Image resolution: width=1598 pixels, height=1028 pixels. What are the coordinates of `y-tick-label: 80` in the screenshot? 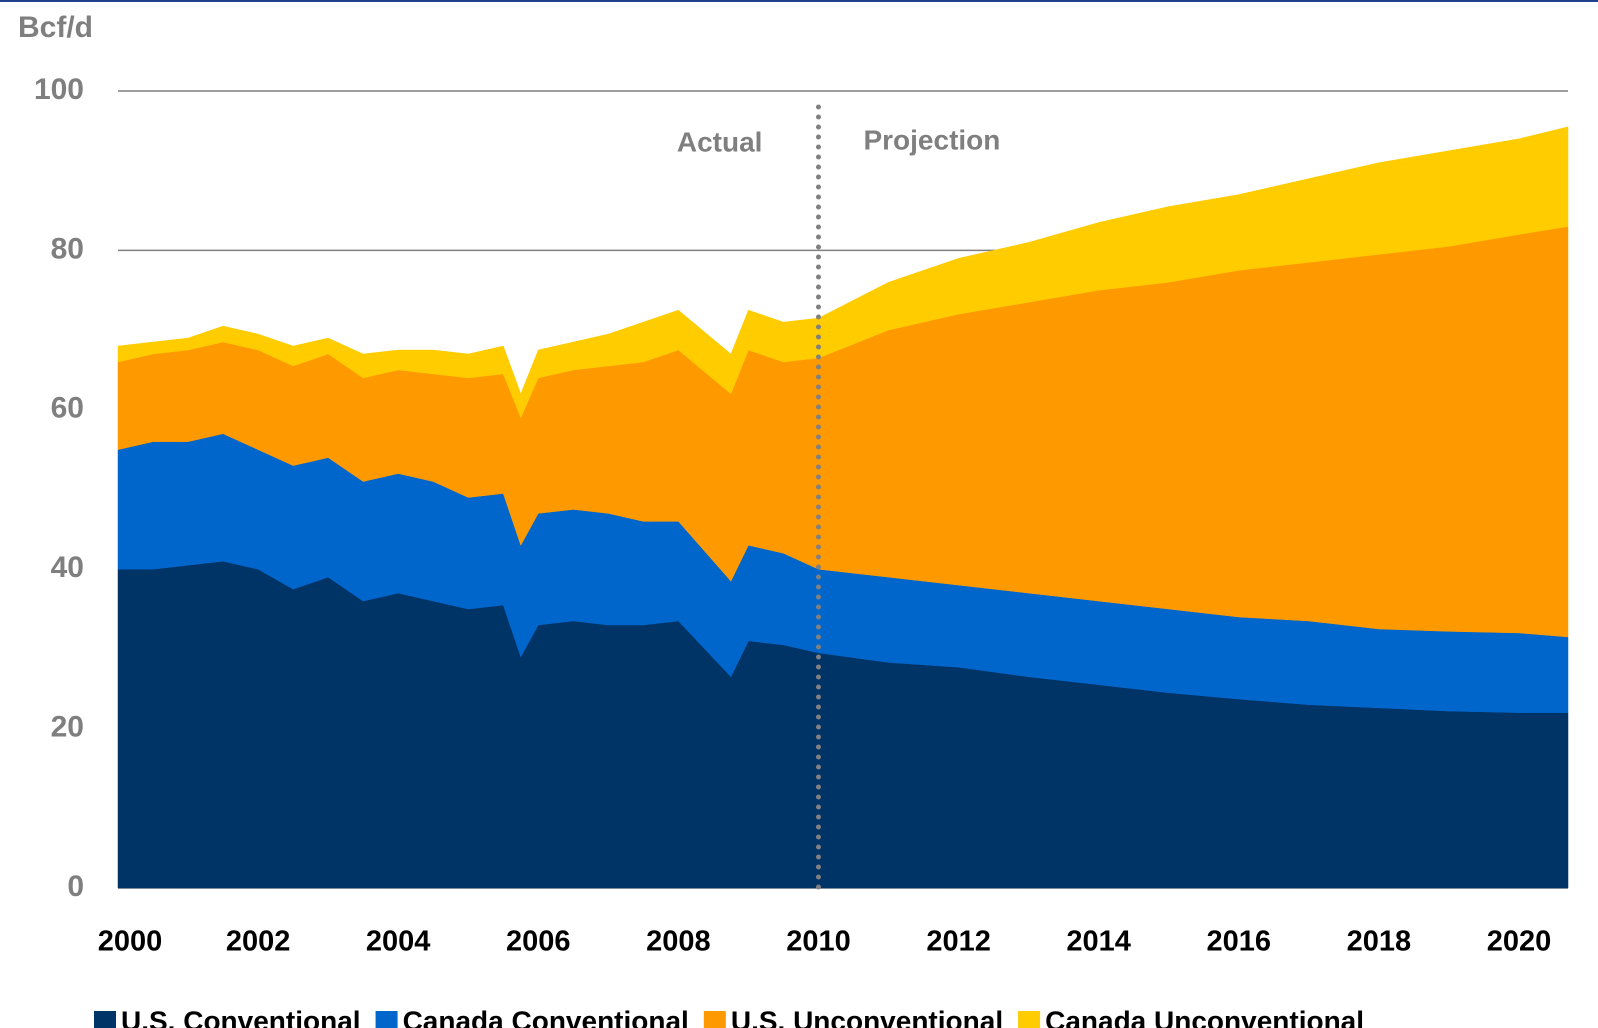 It's located at (67, 248).